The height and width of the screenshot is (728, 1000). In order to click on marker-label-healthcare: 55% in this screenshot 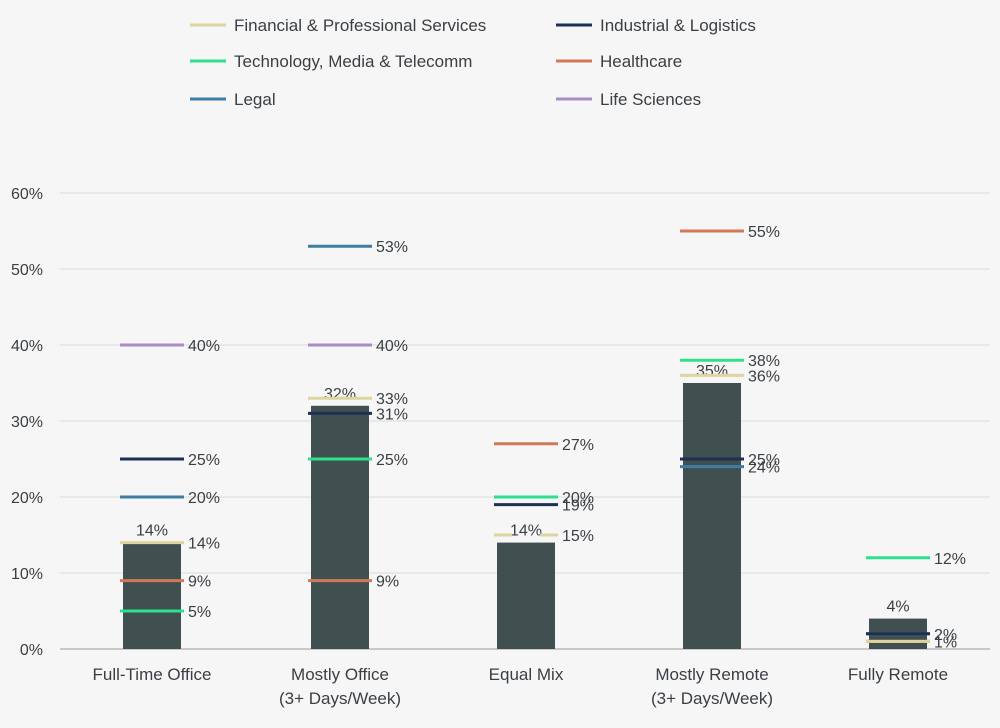, I will do `click(764, 232)`.